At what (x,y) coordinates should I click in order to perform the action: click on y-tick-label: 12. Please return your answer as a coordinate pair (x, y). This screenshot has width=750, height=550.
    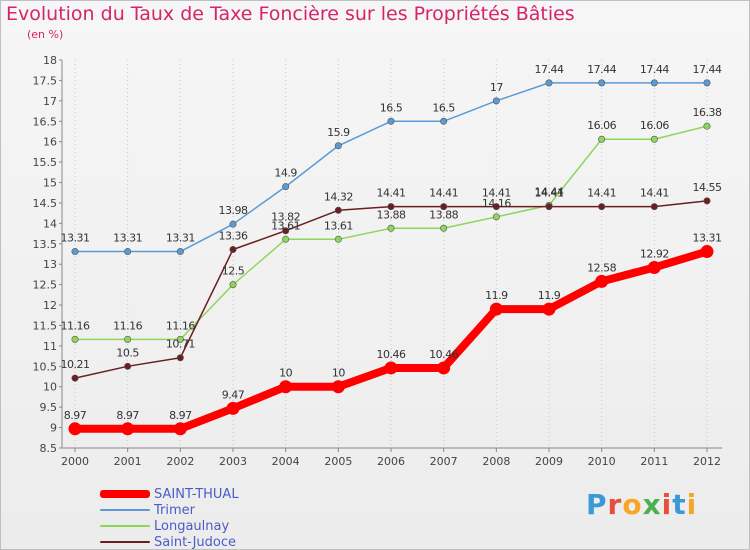
    Looking at the image, I should click on (50, 305).